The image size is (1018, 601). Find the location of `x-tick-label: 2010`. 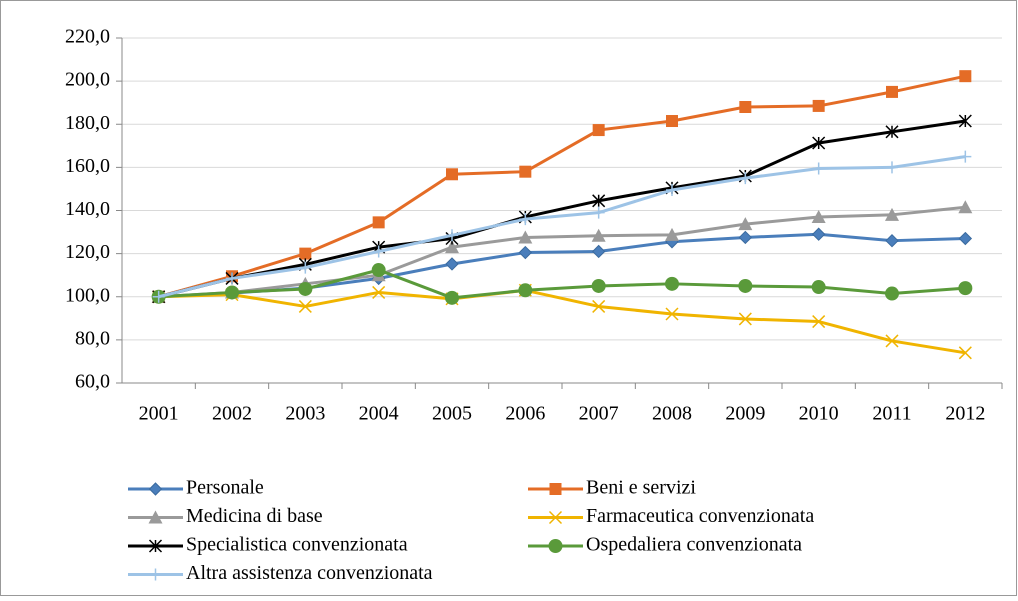

x-tick-label: 2010 is located at coordinates (819, 414).